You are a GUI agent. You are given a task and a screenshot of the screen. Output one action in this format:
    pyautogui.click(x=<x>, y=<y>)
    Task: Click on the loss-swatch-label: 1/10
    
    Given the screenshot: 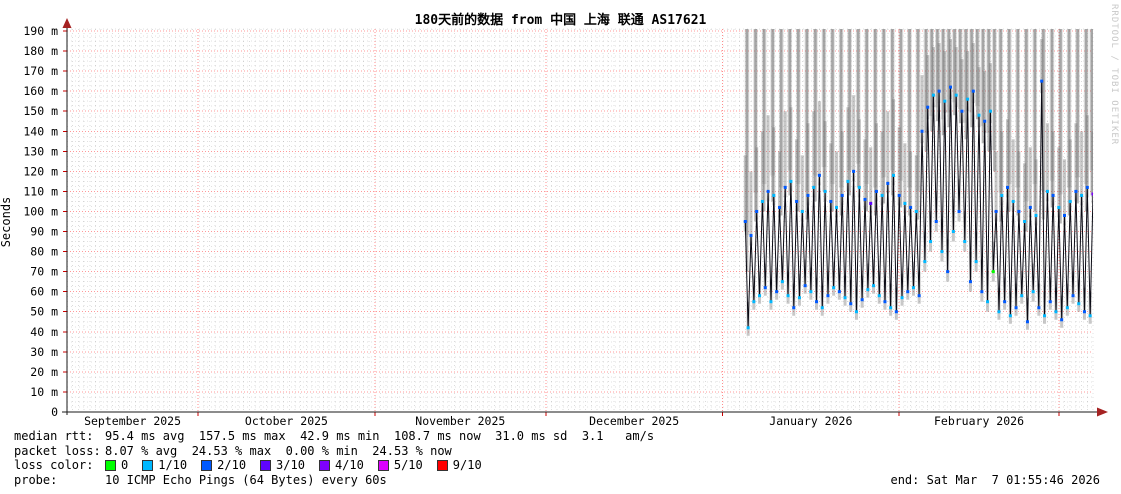 What is the action you would take?
    pyautogui.click(x=173, y=465)
    